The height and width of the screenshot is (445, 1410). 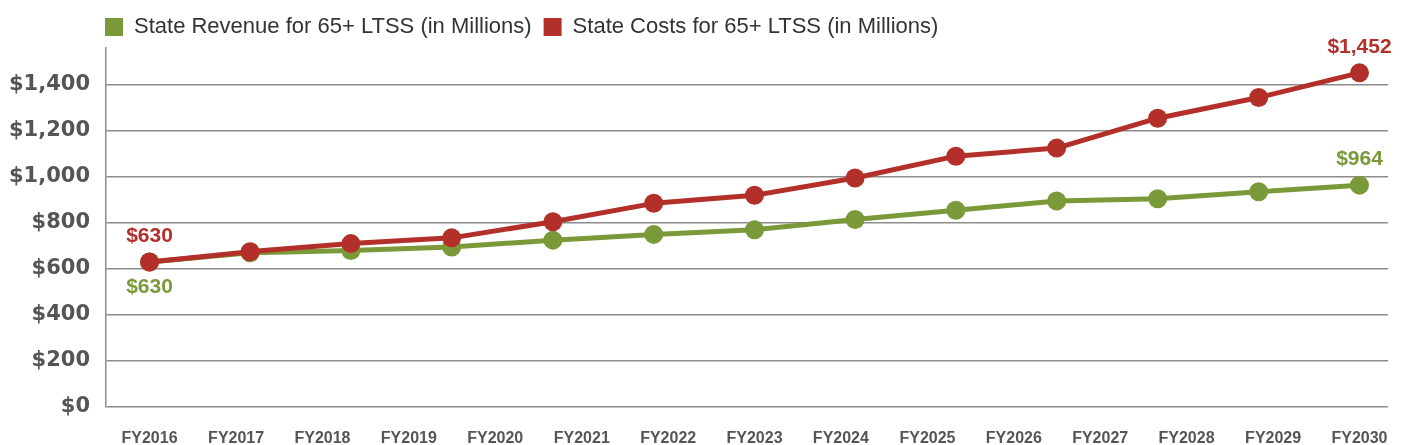 I want to click on y-tick-label: $800, so click(x=60, y=221).